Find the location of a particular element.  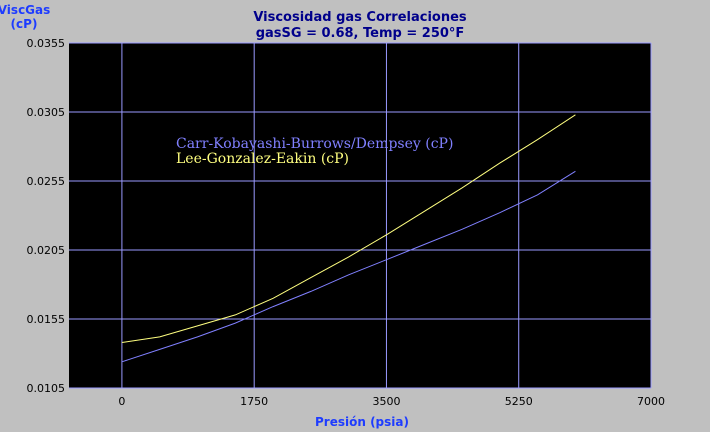

x-tick-label: 5250 is located at coordinates (519, 401).